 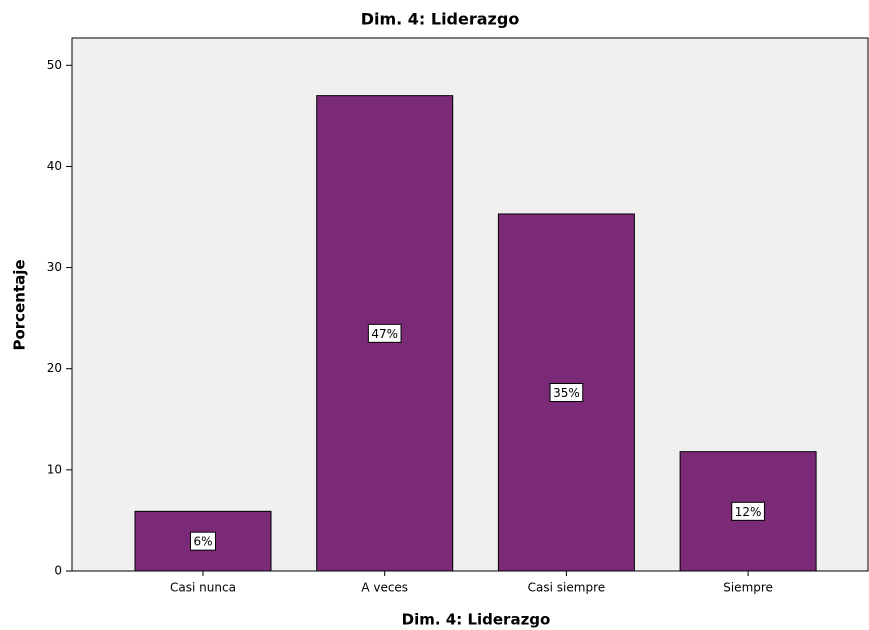 I want to click on x-tick-label: Casi nunca, so click(x=203, y=588).